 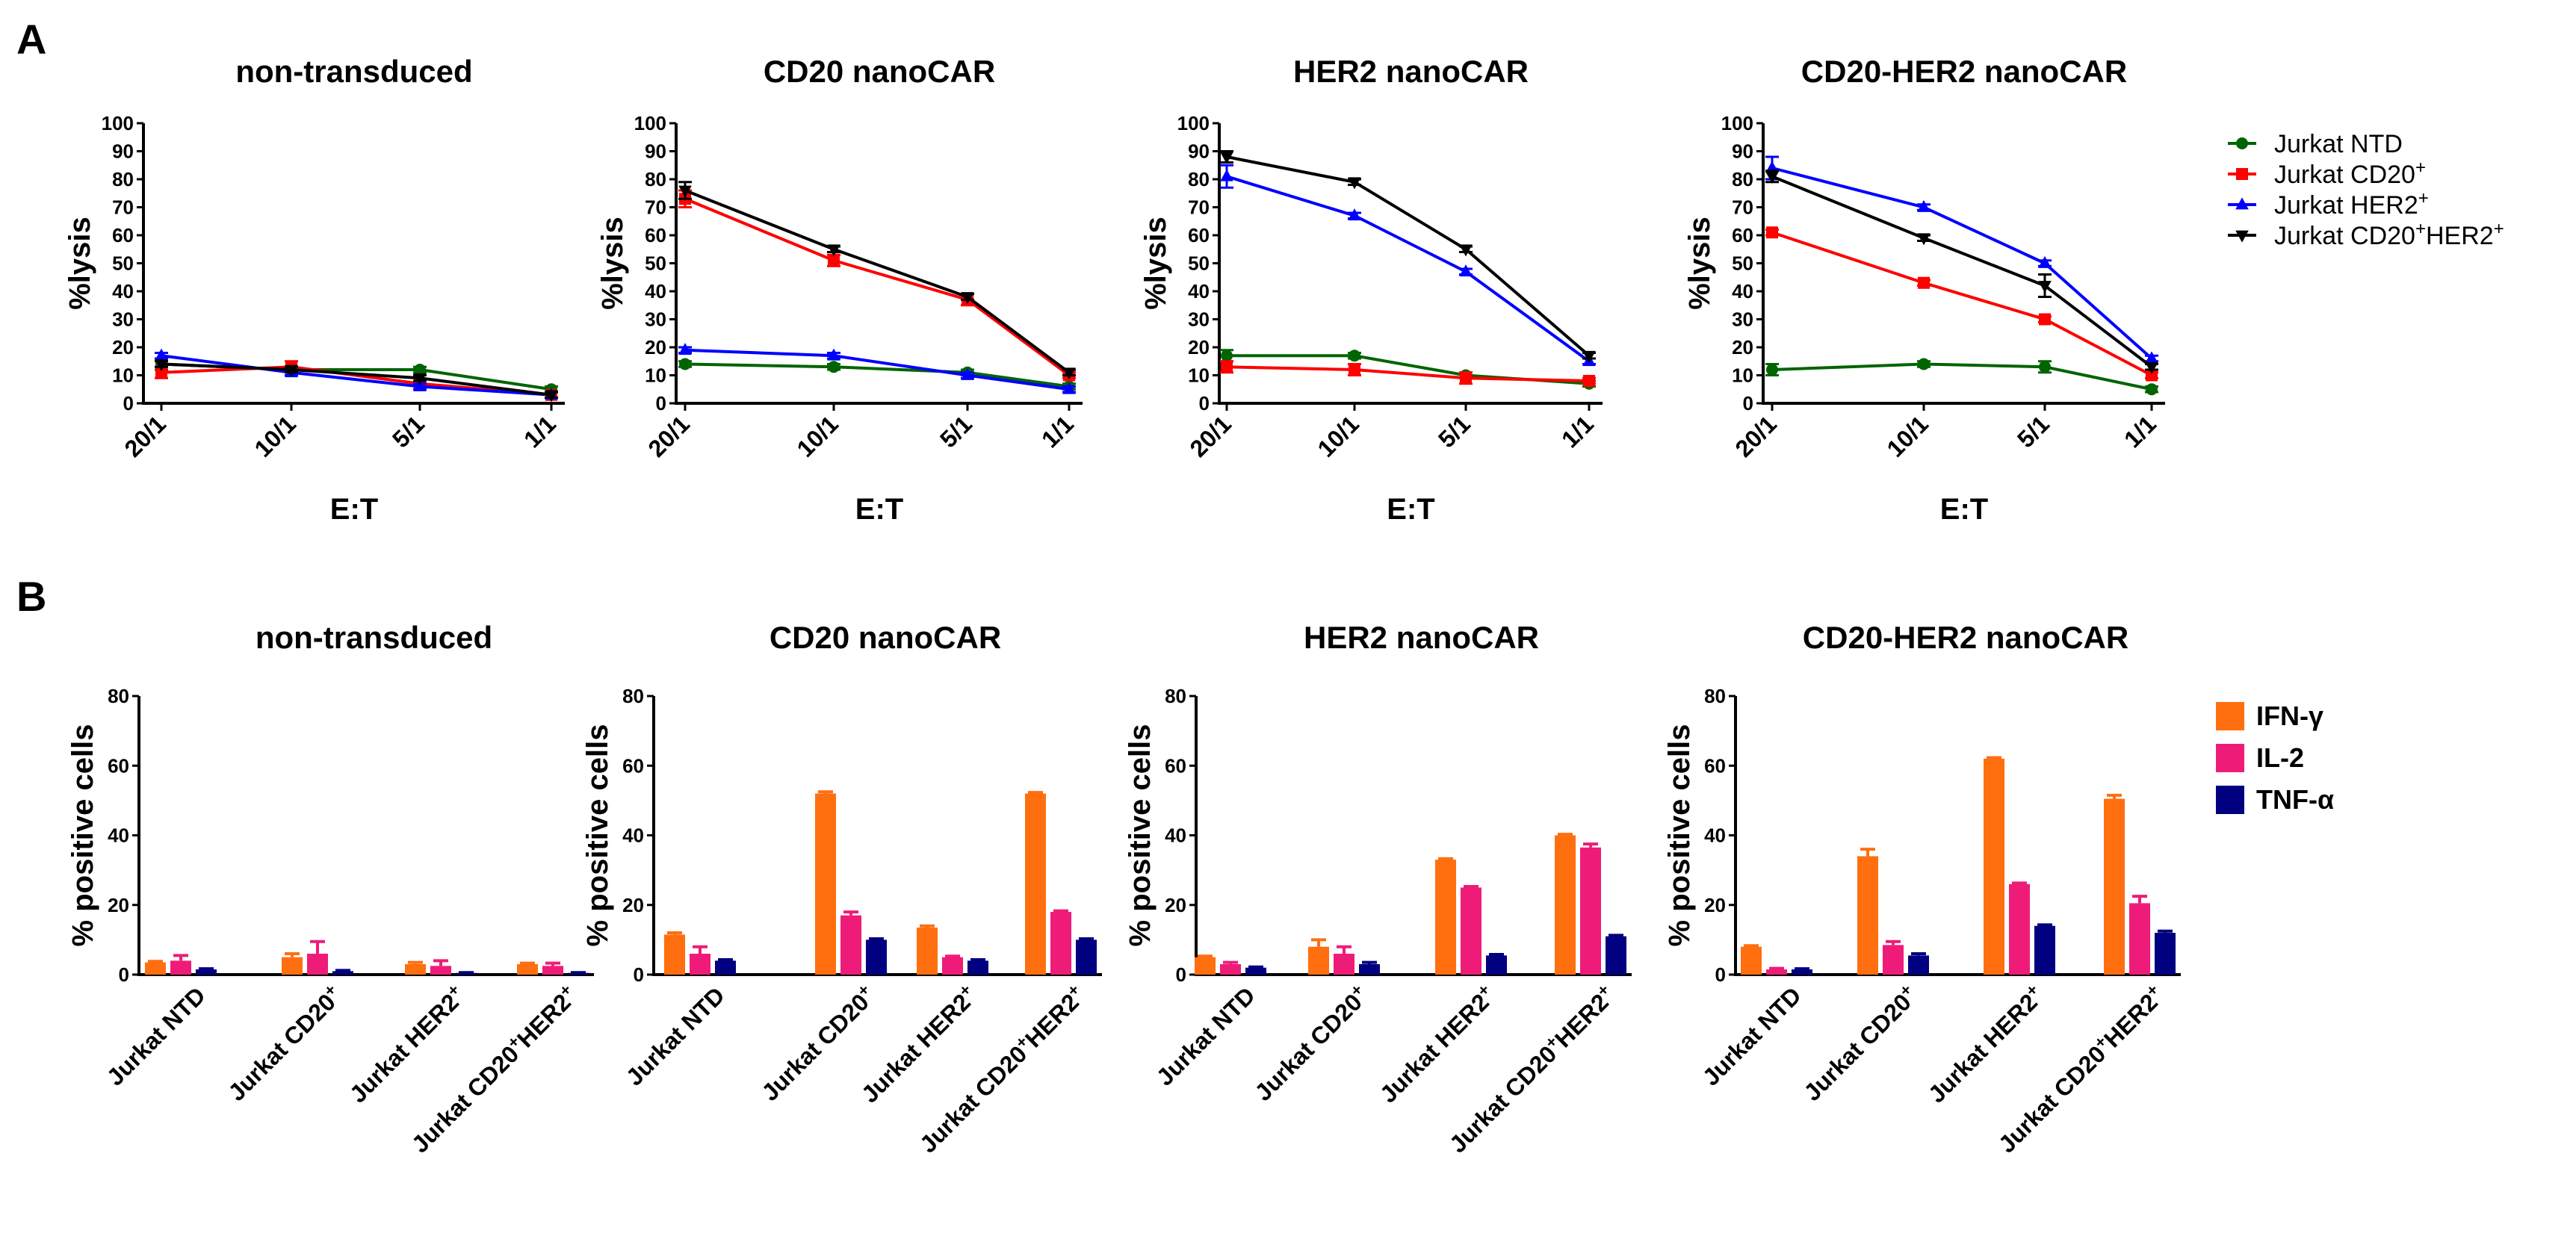 I want to click on legend-marker, so click(x=2242, y=236).